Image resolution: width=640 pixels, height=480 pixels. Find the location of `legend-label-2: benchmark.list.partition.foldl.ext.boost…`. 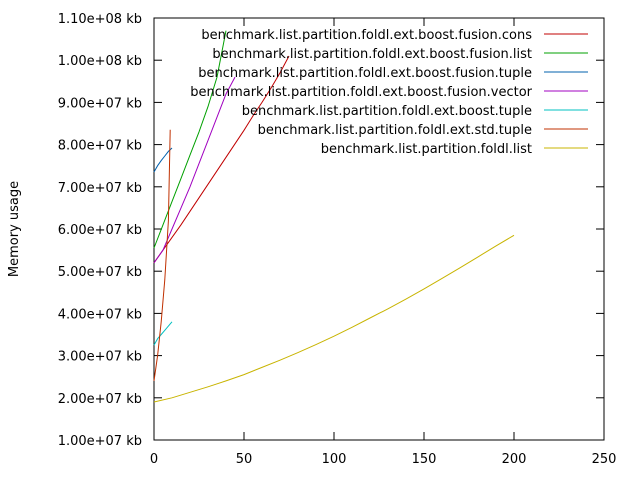

legend-label-2: benchmark.list.partition.foldl.ext.boost… is located at coordinates (365, 73).